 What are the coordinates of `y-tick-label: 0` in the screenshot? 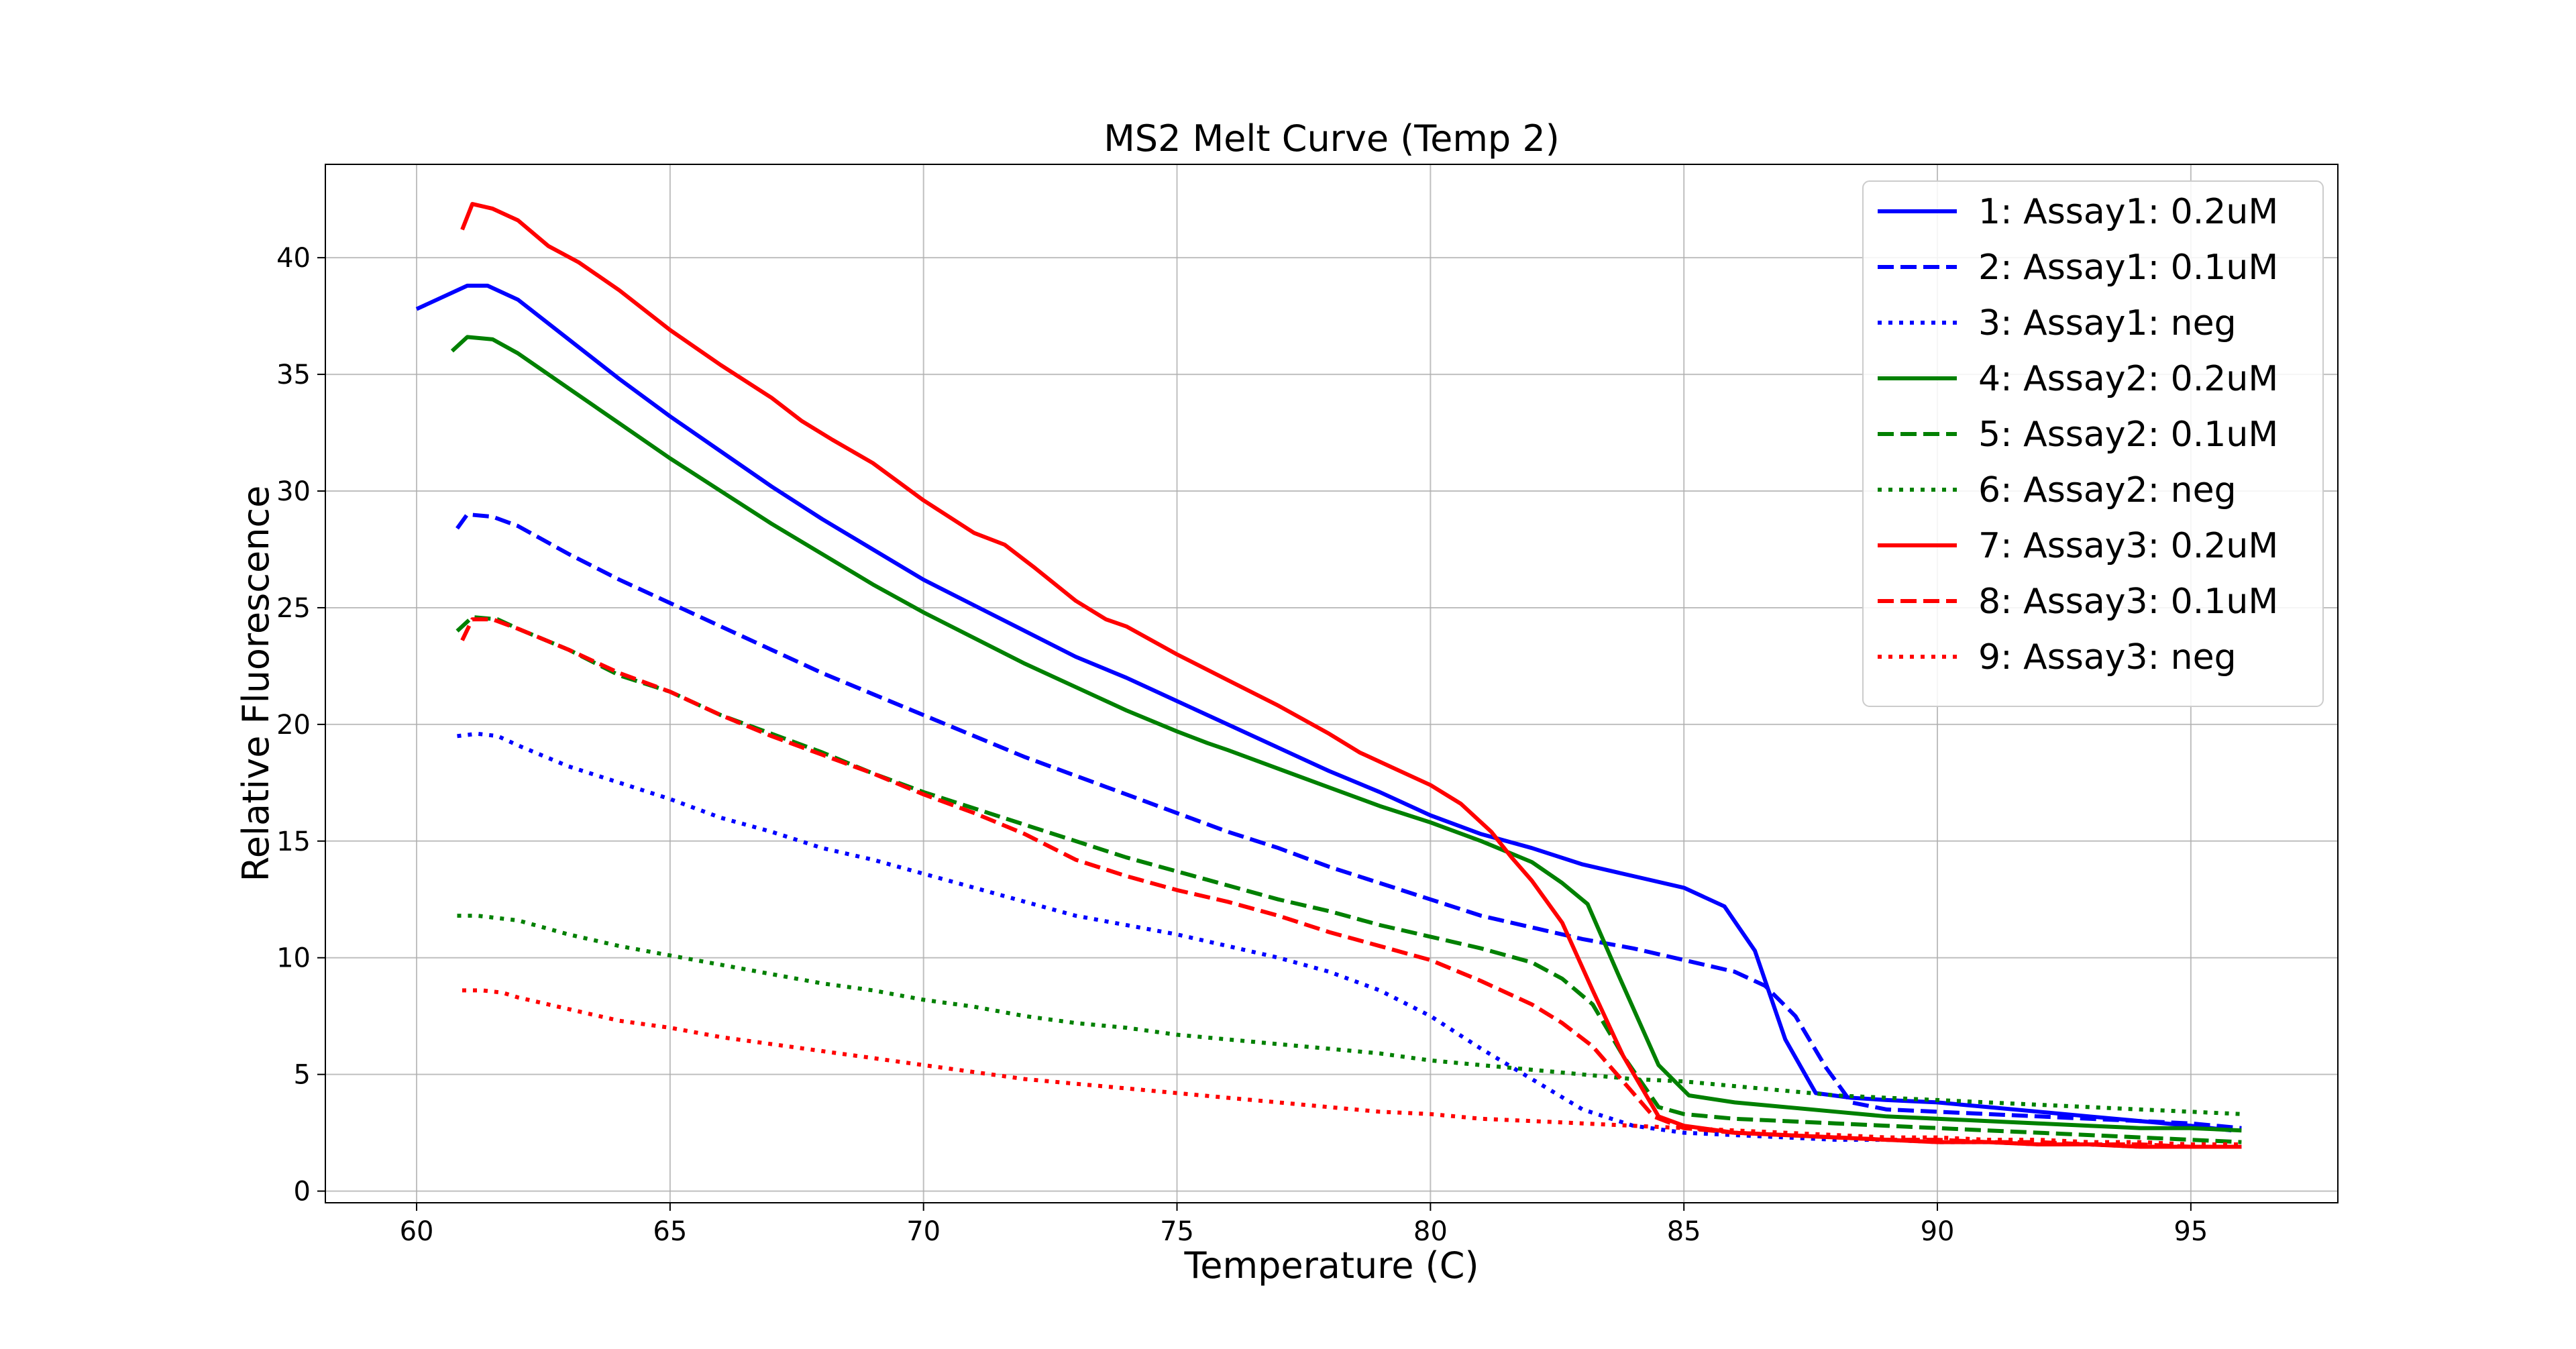 It's located at (302, 1192).